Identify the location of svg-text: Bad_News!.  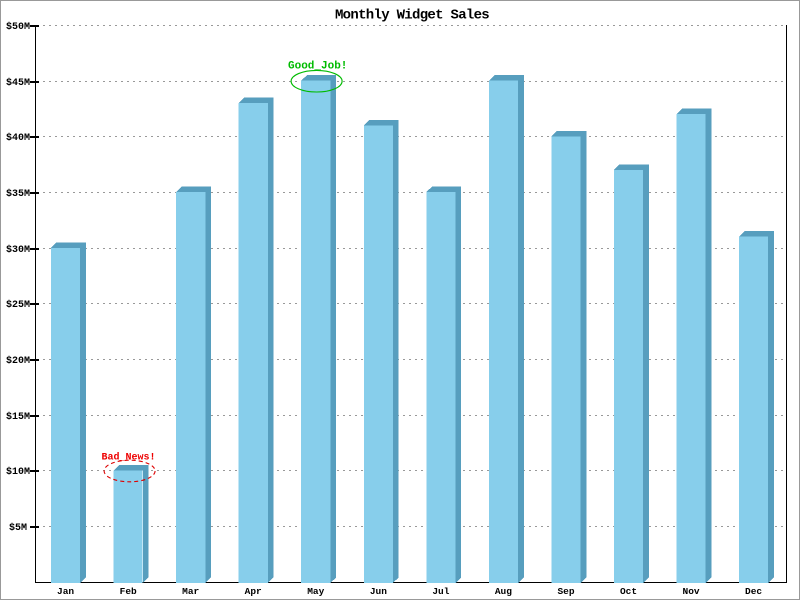
(129, 457).